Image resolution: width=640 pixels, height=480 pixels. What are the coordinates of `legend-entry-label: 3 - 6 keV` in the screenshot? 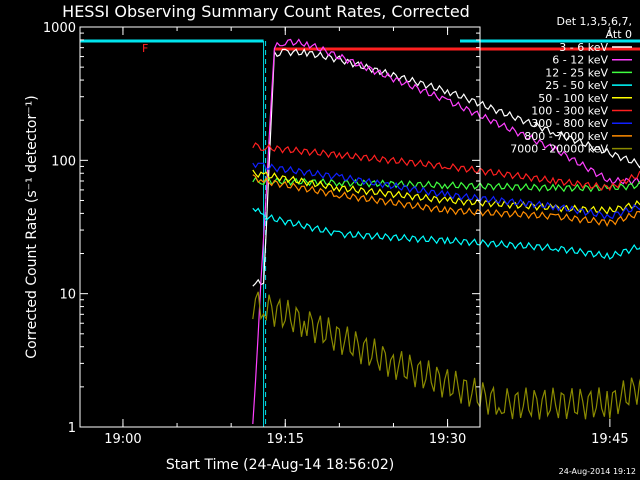 It's located at (583, 47).